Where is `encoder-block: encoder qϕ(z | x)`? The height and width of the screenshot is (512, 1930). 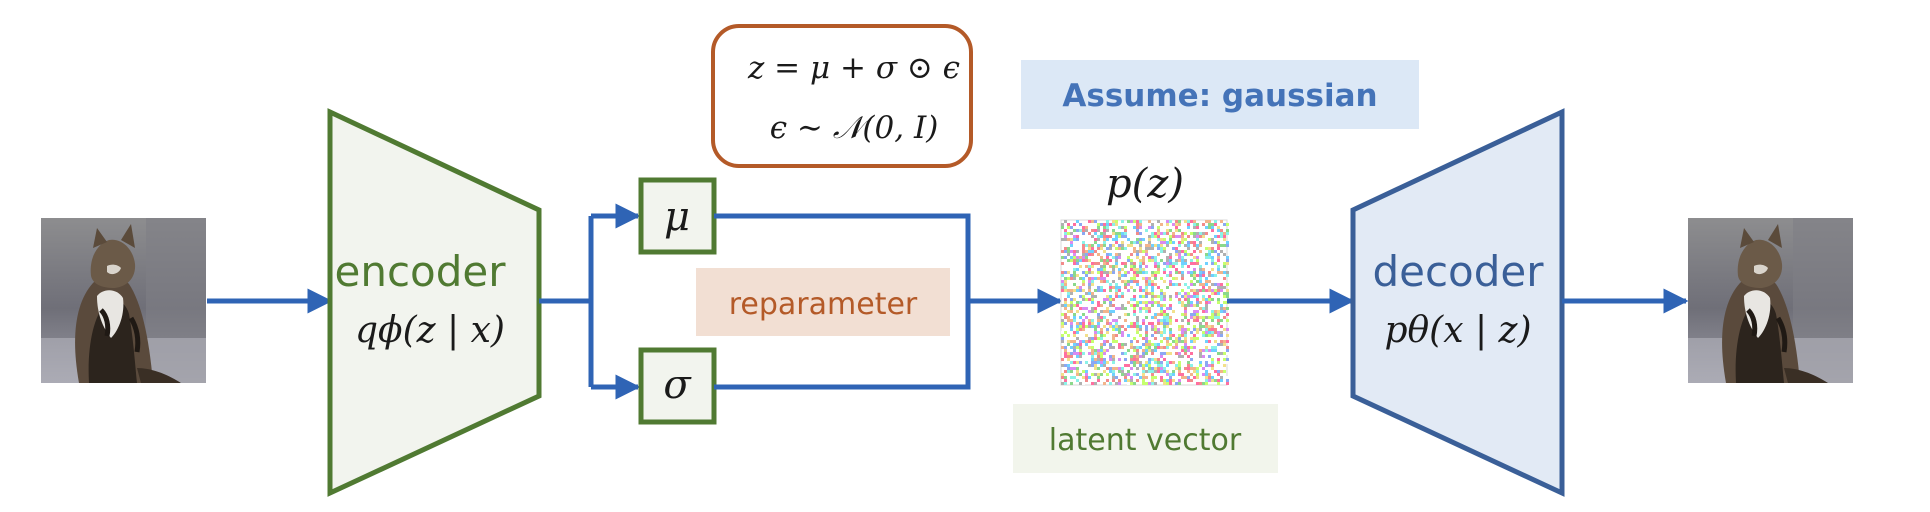
encoder-block: encoder qϕ(z | x) is located at coordinates (434, 302).